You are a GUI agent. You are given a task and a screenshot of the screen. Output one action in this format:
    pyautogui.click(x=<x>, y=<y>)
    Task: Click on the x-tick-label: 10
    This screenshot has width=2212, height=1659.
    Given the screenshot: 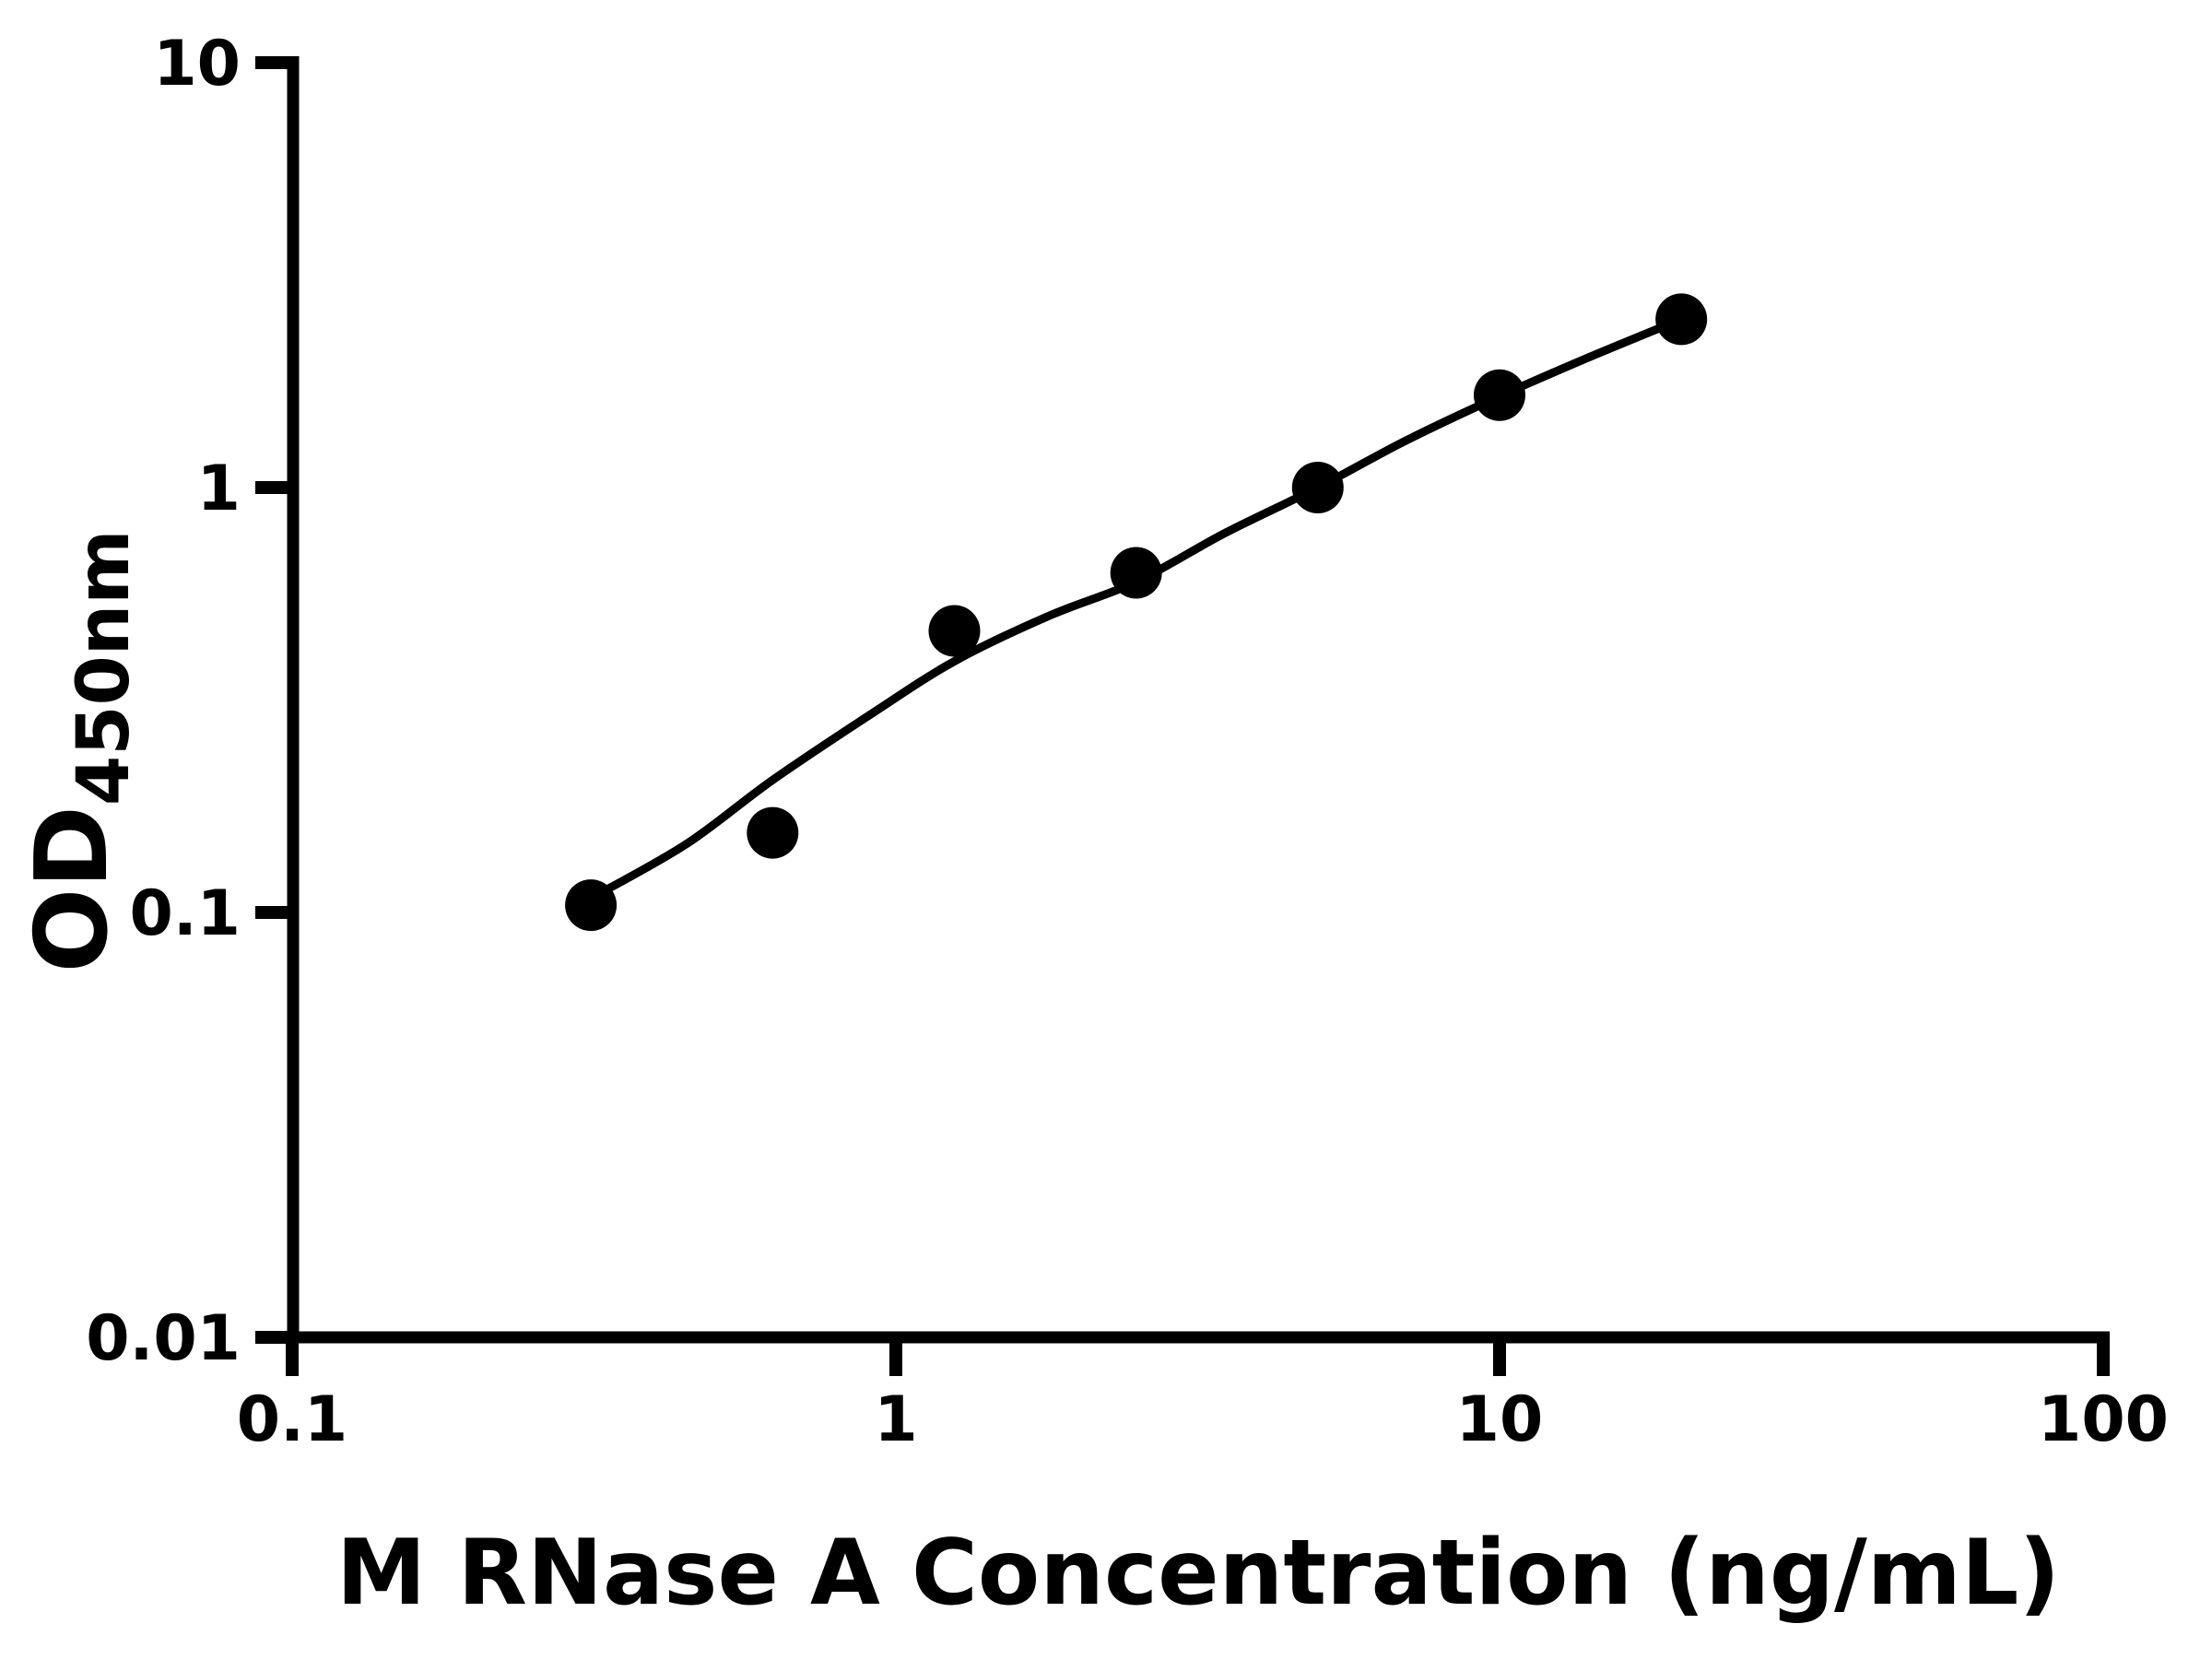 What is the action you would take?
    pyautogui.click(x=1500, y=1419)
    